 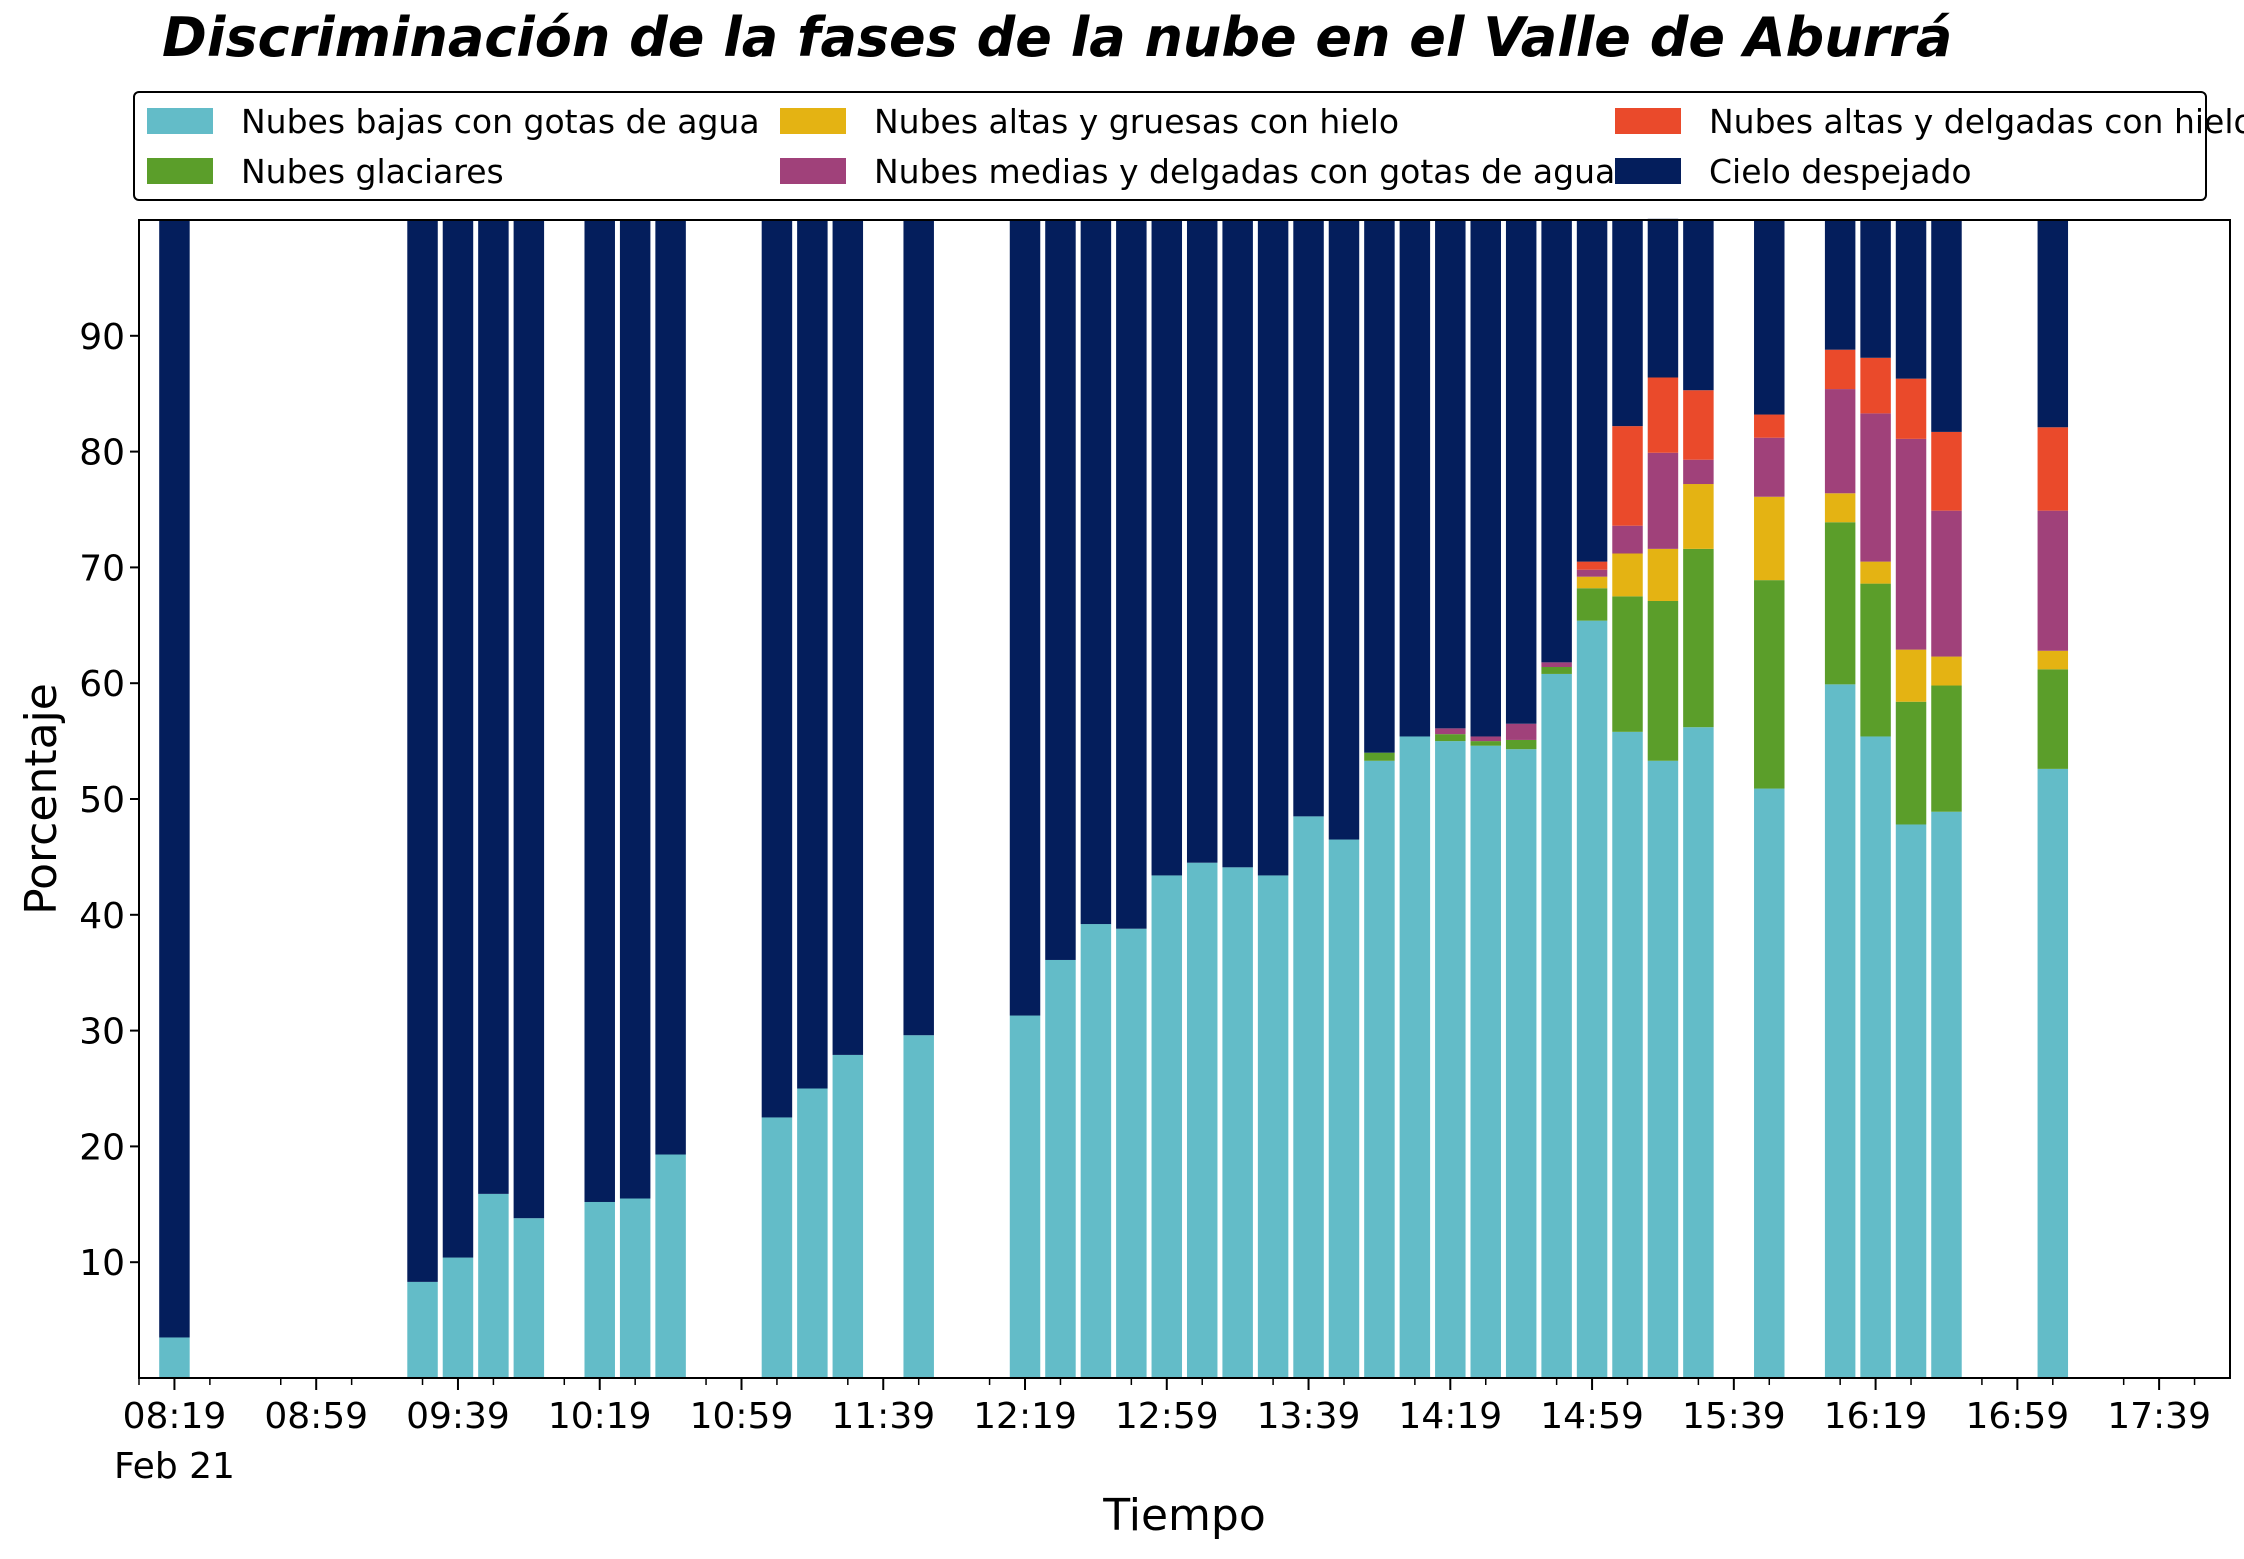 I want to click on x-tick-label: 12:19, so click(x=1025, y=1416).